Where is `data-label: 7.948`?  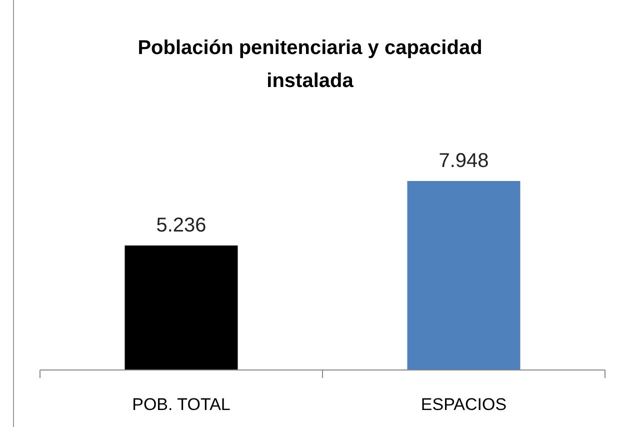 data-label: 7.948 is located at coordinates (463, 161).